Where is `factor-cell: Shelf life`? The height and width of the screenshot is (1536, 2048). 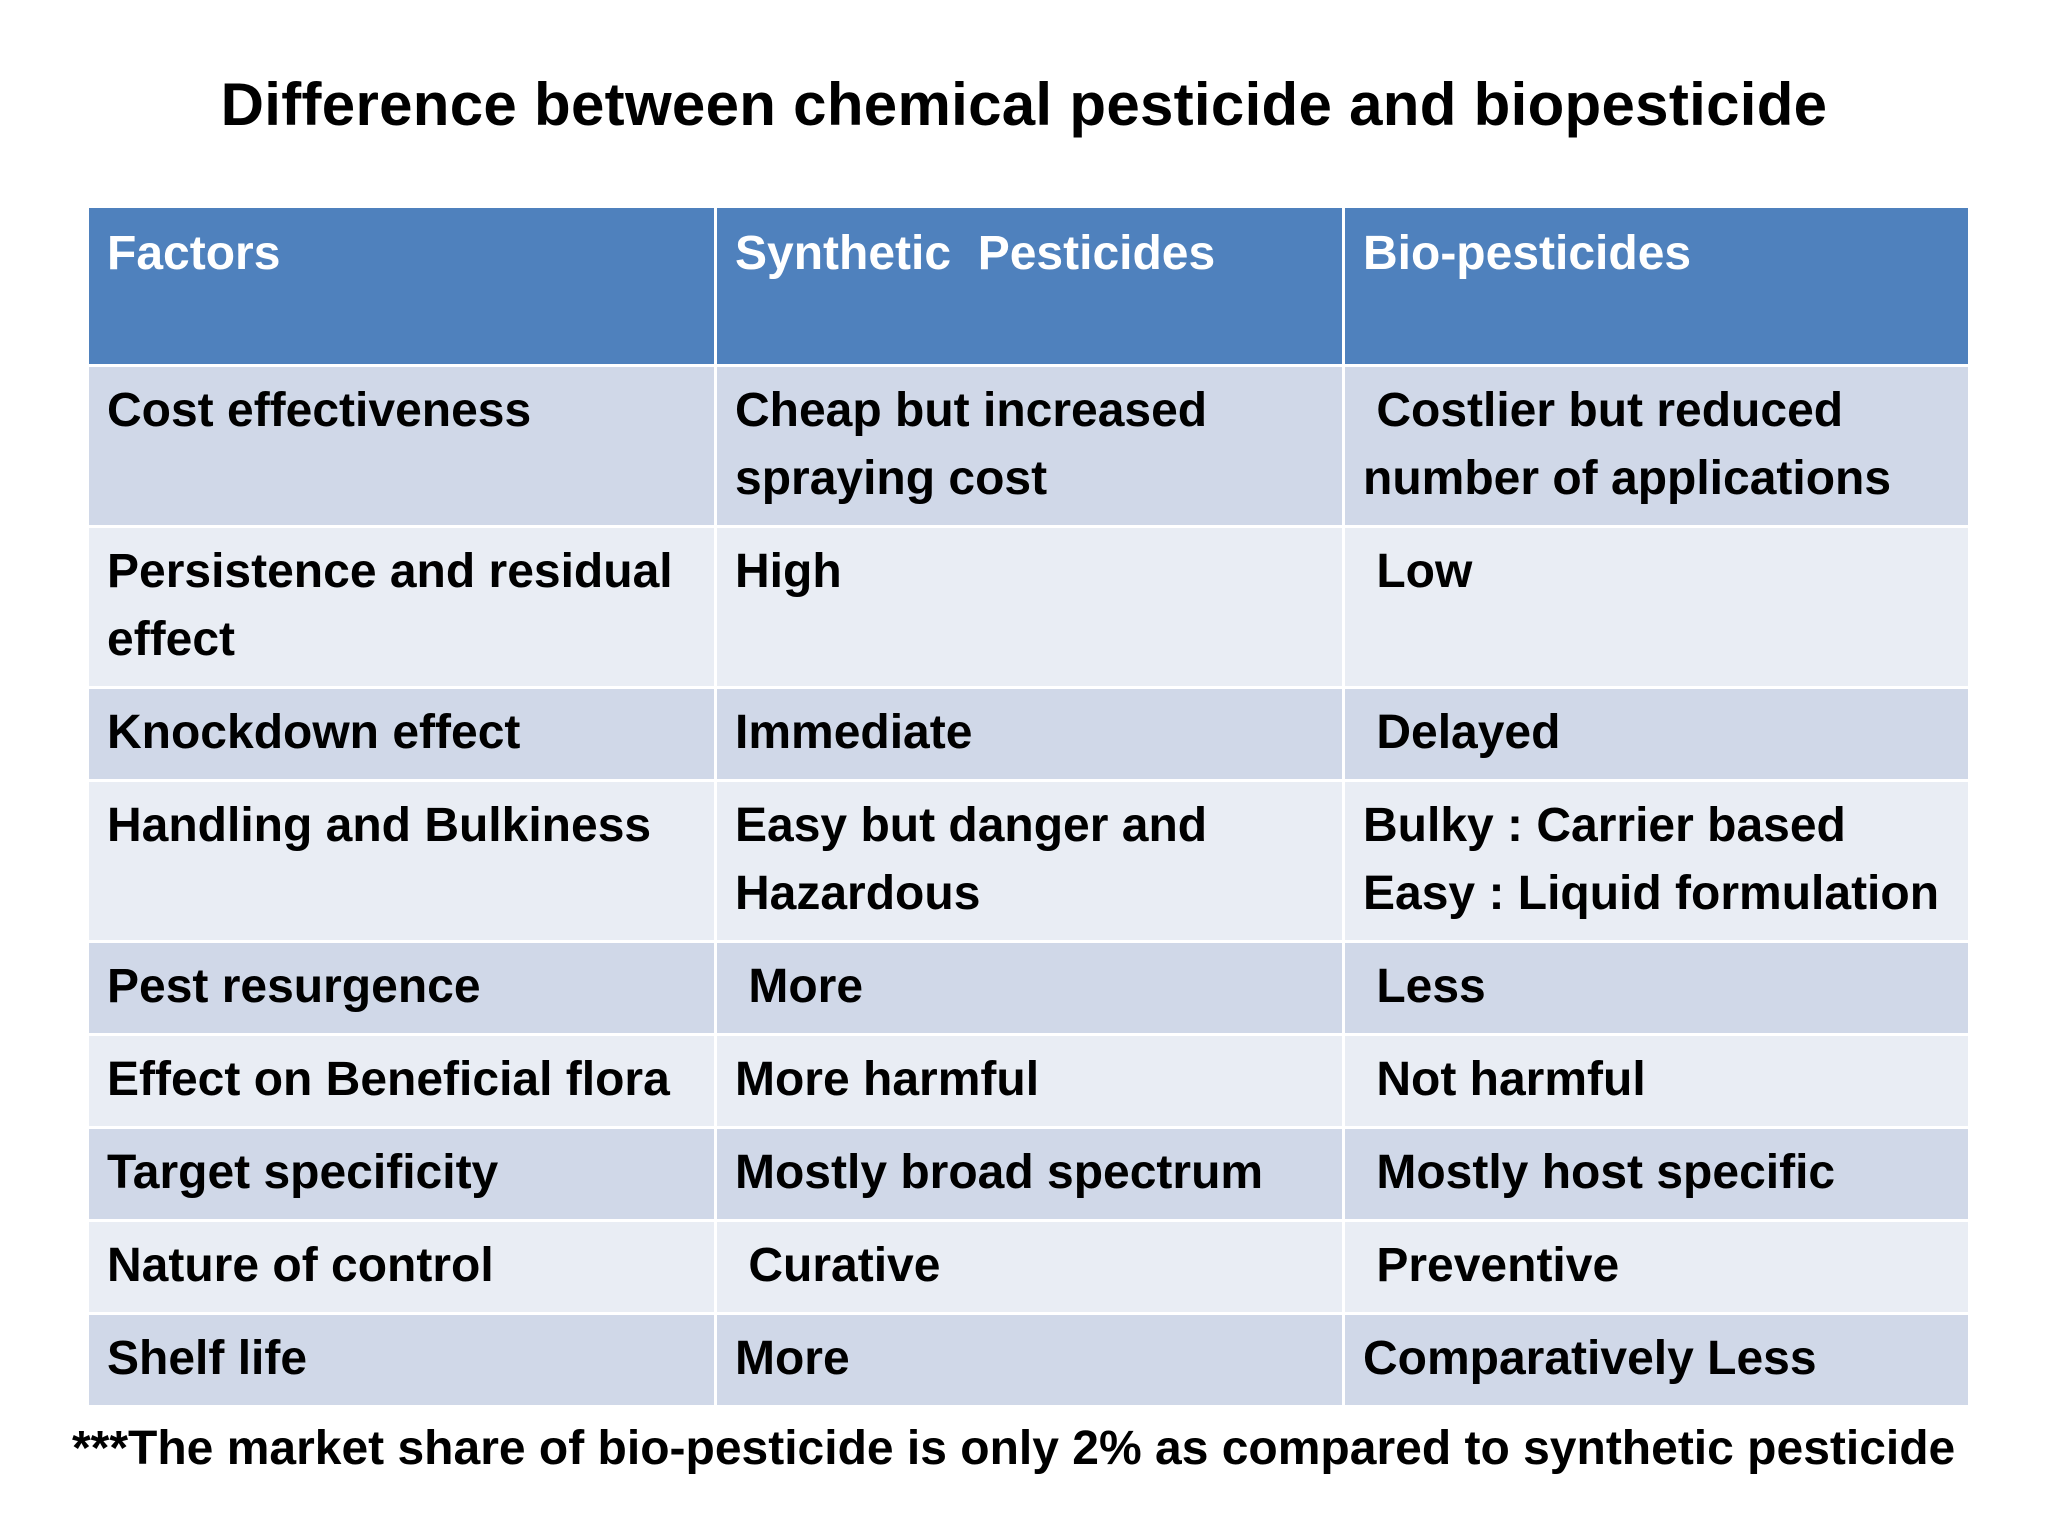 factor-cell: Shelf life is located at coordinates (401, 1360).